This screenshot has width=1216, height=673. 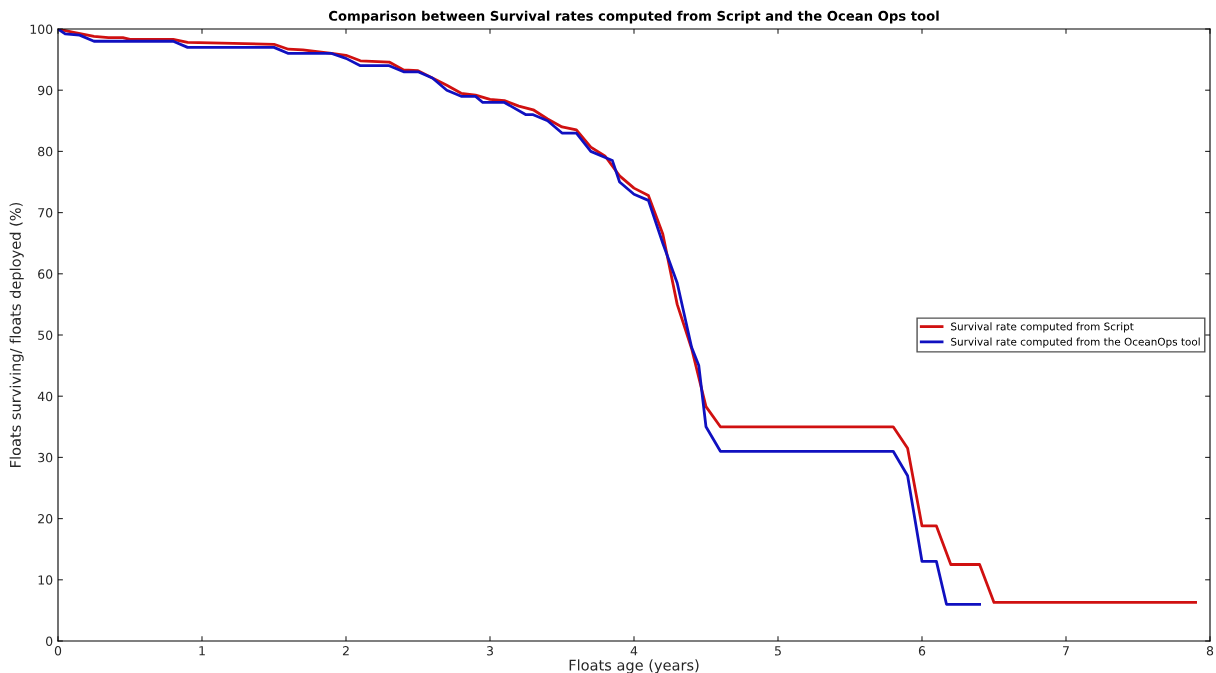 I want to click on y-tick-label: 80, so click(x=45, y=151).